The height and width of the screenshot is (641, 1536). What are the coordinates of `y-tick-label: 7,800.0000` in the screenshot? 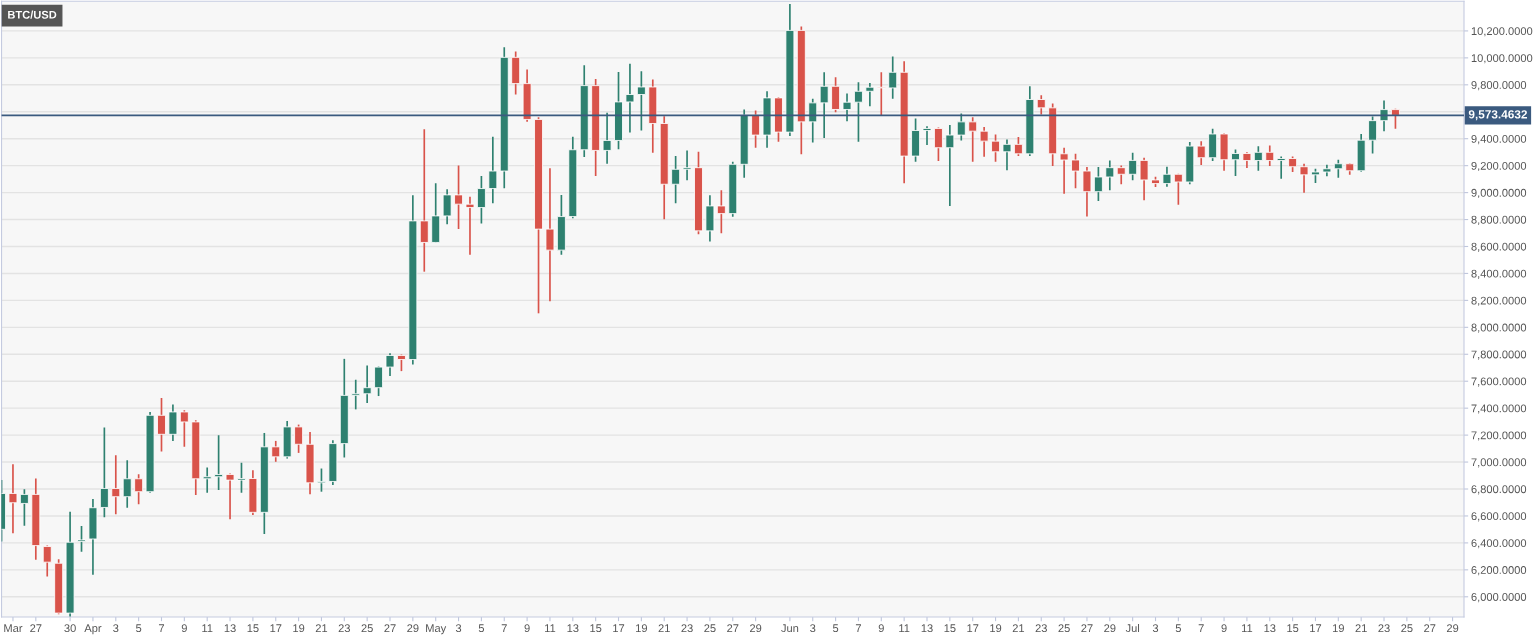 It's located at (1499, 355).